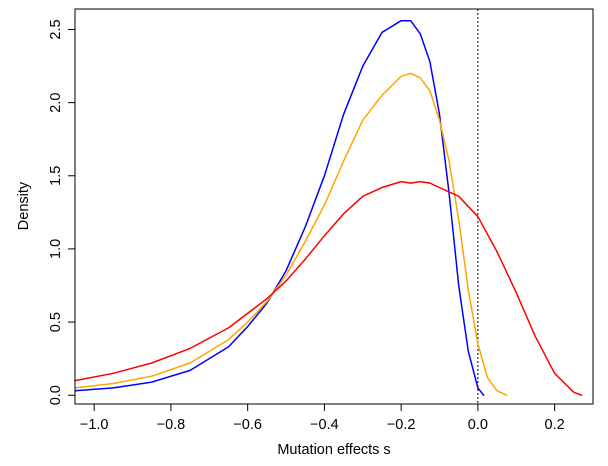 This screenshot has width=608, height=466. I want to click on x-tick-label: 0.2, so click(555, 425).